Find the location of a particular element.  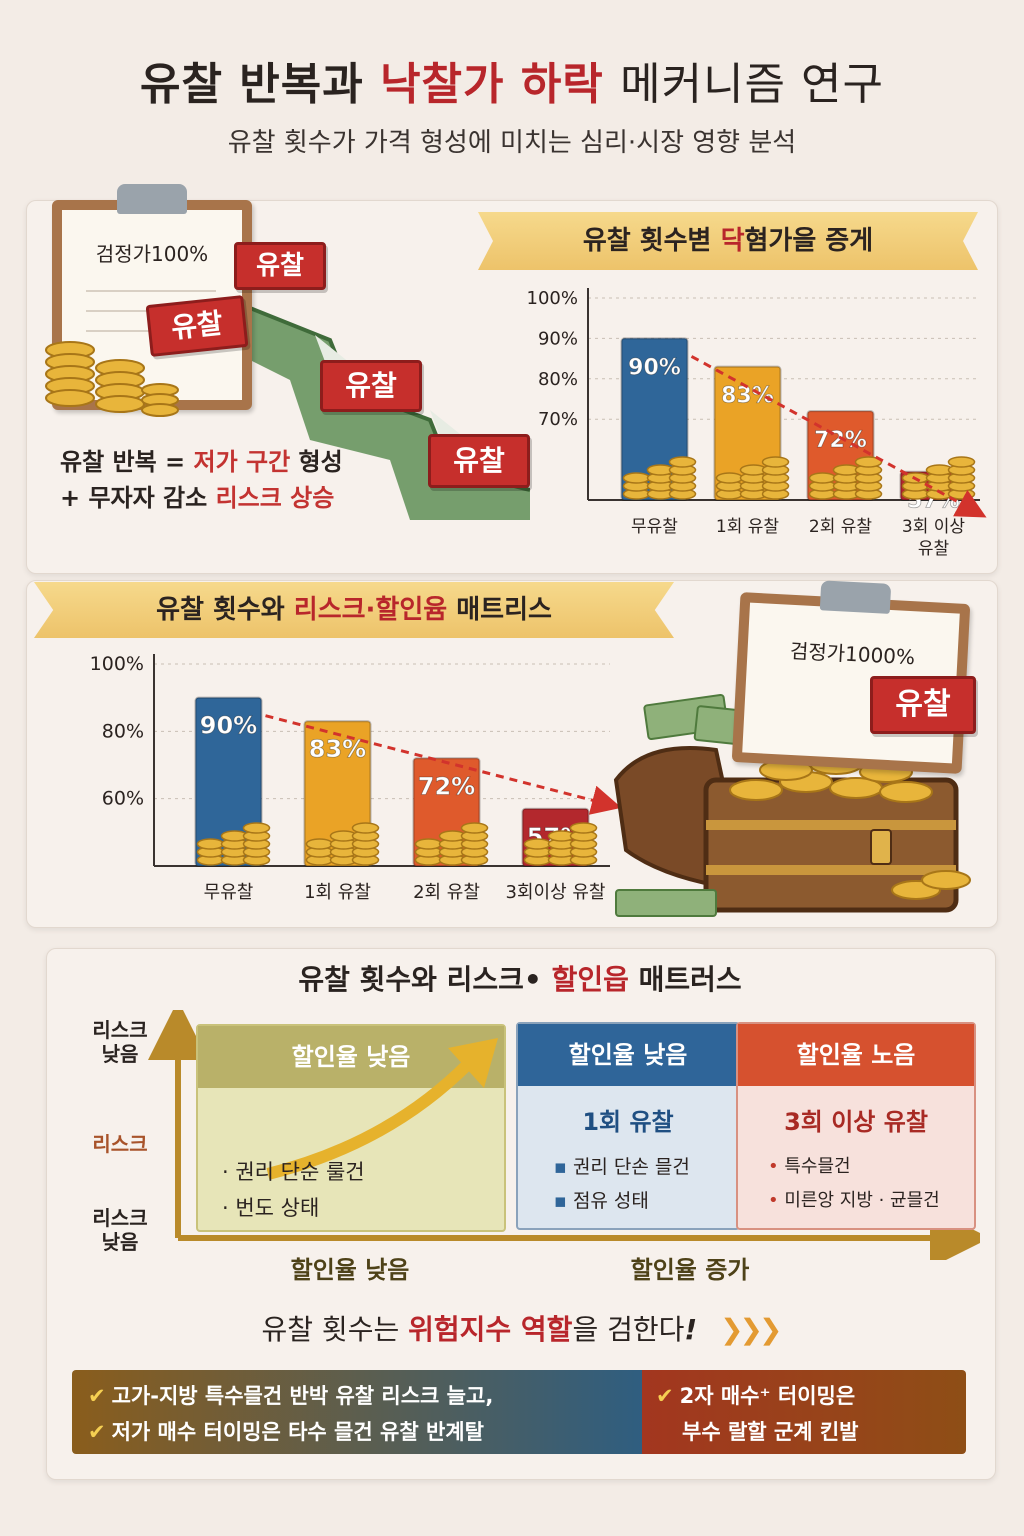

chart1-title-a: 유찰 횟수볃 is located at coordinates (651, 241).